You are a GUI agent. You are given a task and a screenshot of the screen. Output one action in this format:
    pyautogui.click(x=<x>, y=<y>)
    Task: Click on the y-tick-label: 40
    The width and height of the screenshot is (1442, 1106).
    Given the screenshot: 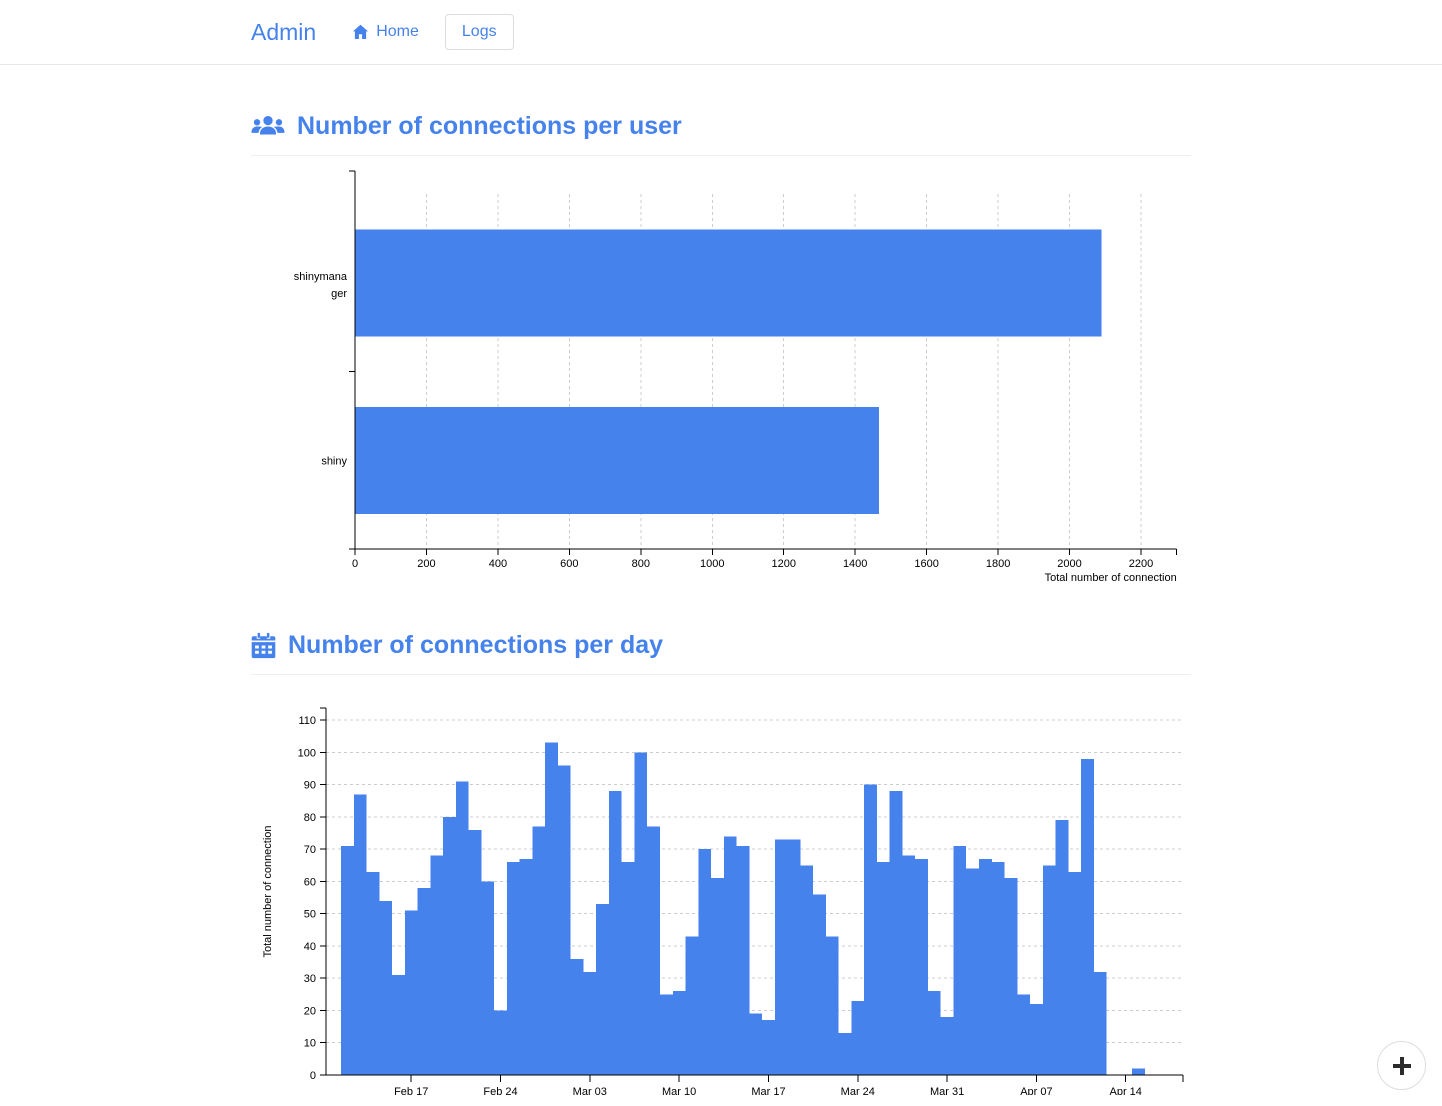 What is the action you would take?
    pyautogui.click(x=310, y=947)
    